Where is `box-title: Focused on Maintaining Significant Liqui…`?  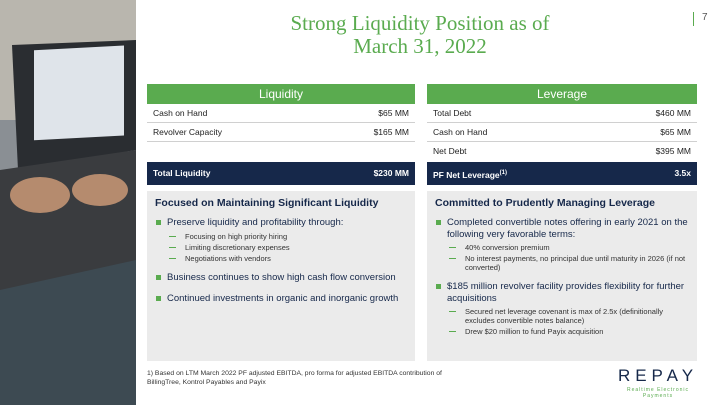
box-title: Focused on Maintaining Significant Liqui… is located at coordinates (267, 203).